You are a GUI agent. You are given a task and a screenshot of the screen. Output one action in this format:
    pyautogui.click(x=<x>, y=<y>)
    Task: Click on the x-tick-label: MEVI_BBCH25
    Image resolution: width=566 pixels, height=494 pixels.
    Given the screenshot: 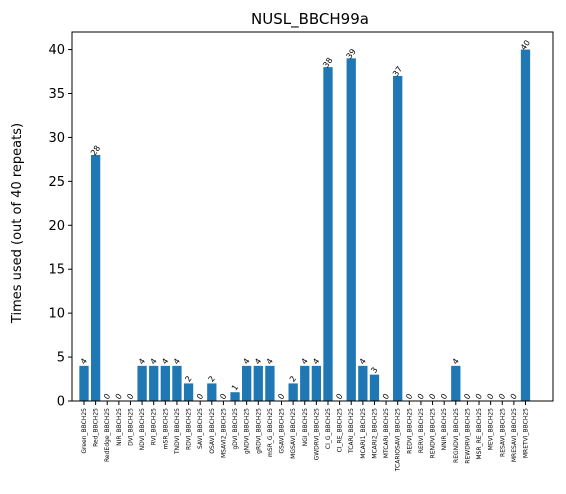 What is the action you would take?
    pyautogui.click(x=491, y=429)
    